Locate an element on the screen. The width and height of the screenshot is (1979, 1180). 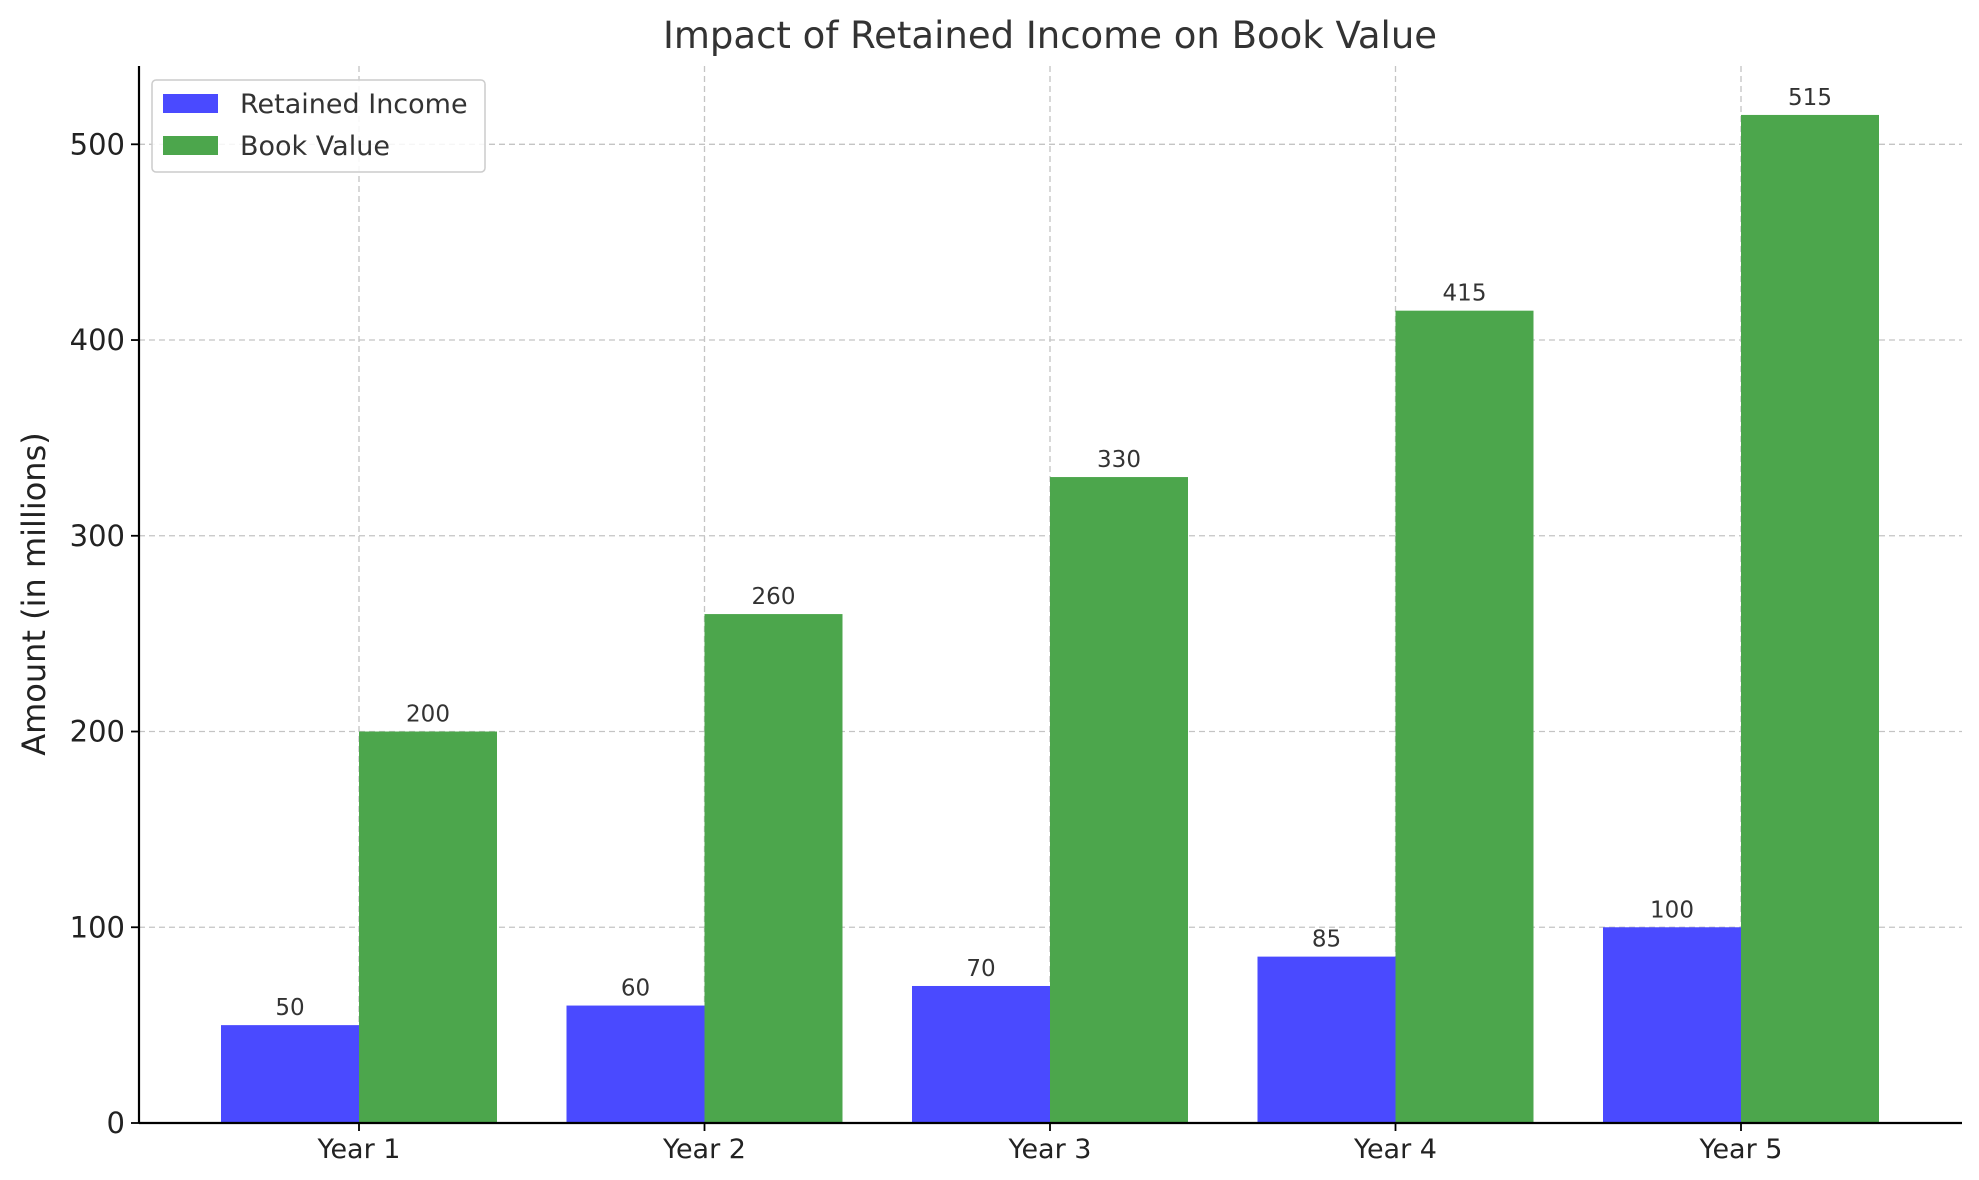
data-label-retained-income: 50 is located at coordinates (289, 1008).